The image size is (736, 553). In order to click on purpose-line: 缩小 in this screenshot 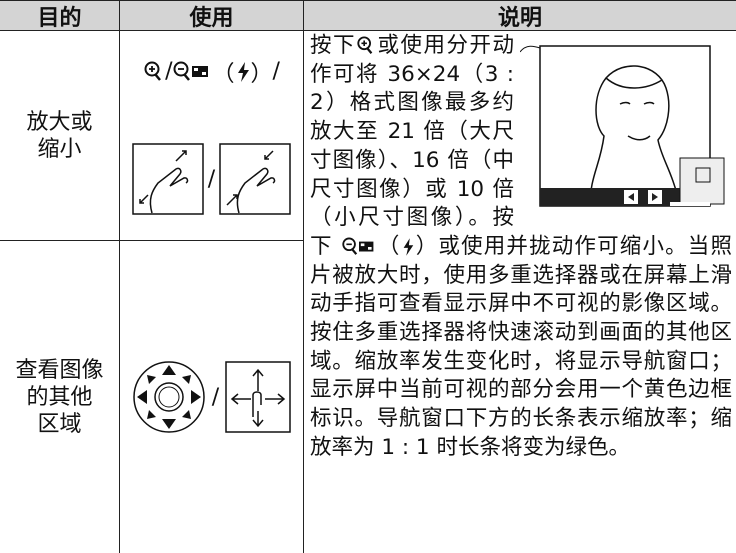, I will do `click(59, 149)`.